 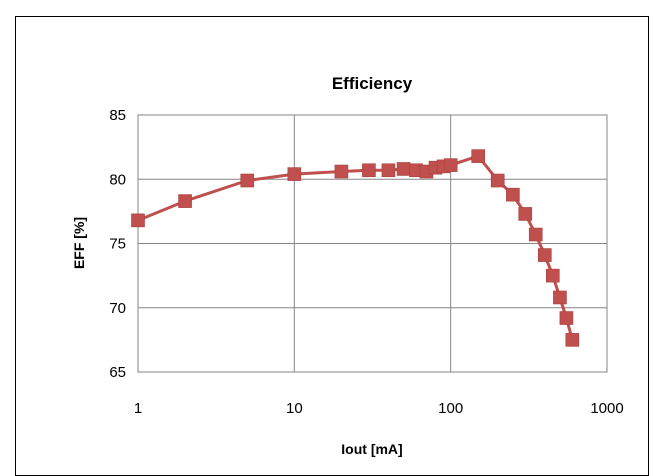 I want to click on chart-title: Efficiency, so click(x=372, y=83).